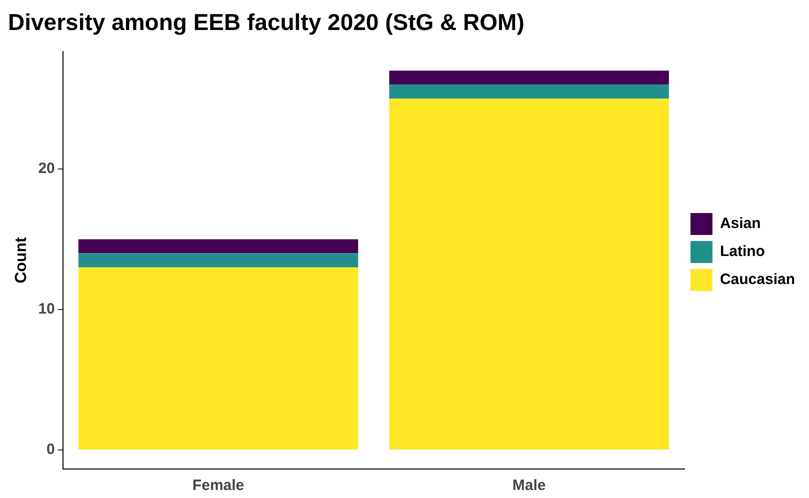  I want to click on y-tick-label: 20, so click(46, 169).